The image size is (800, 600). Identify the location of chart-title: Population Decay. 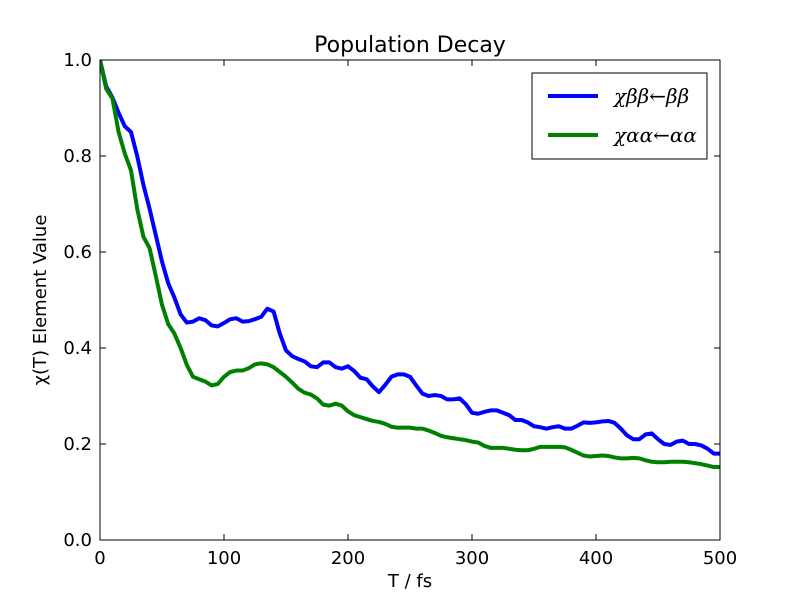
(410, 45).